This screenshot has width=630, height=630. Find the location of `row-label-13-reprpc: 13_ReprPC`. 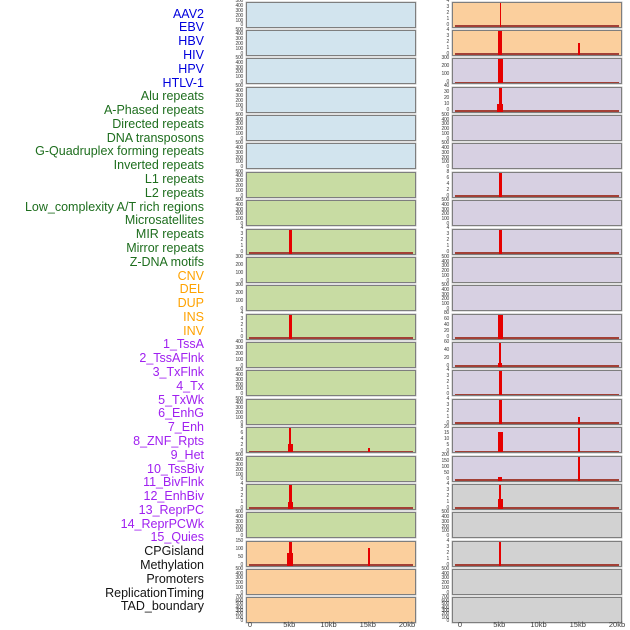

row-label-13-reprpc: 13_ReprPC is located at coordinates (171, 509).